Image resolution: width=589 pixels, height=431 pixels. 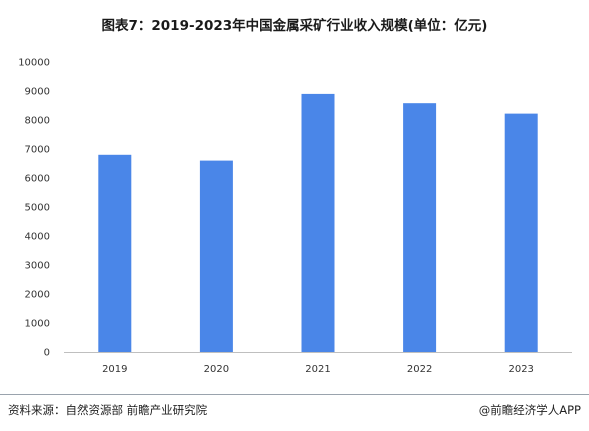 I want to click on y-tick-label: 8000, so click(x=37, y=121).